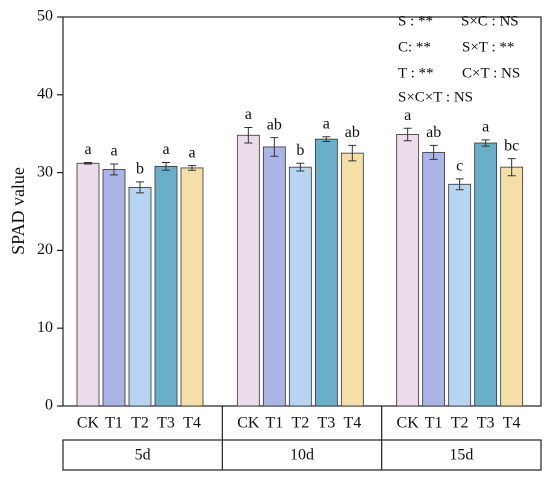  I want to click on y-tick-label: 10, so click(45, 327).